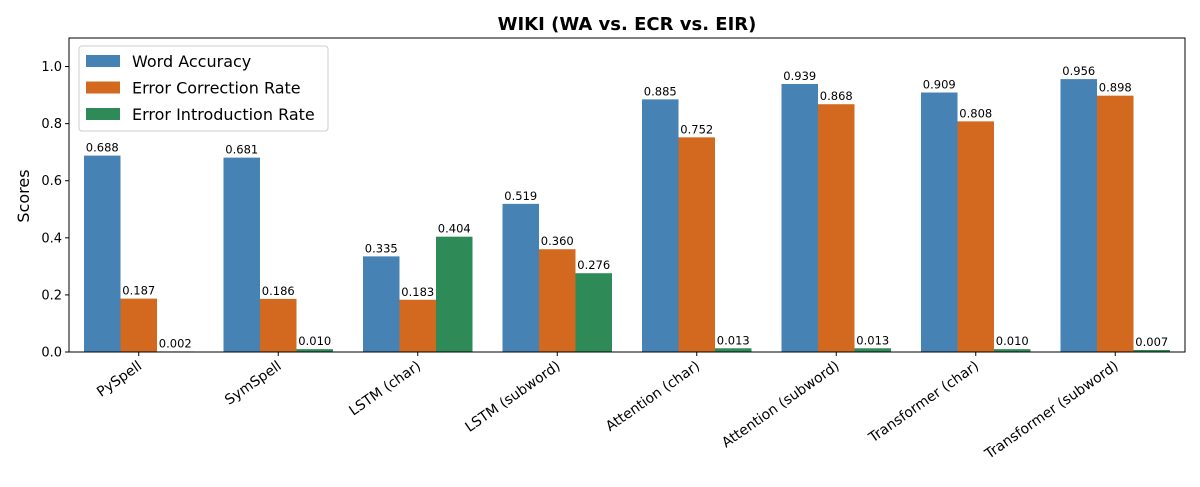 The width and height of the screenshot is (1200, 487). What do you see at coordinates (223, 114) in the screenshot?
I see `legend-label: Error Introduction Rate` at bounding box center [223, 114].